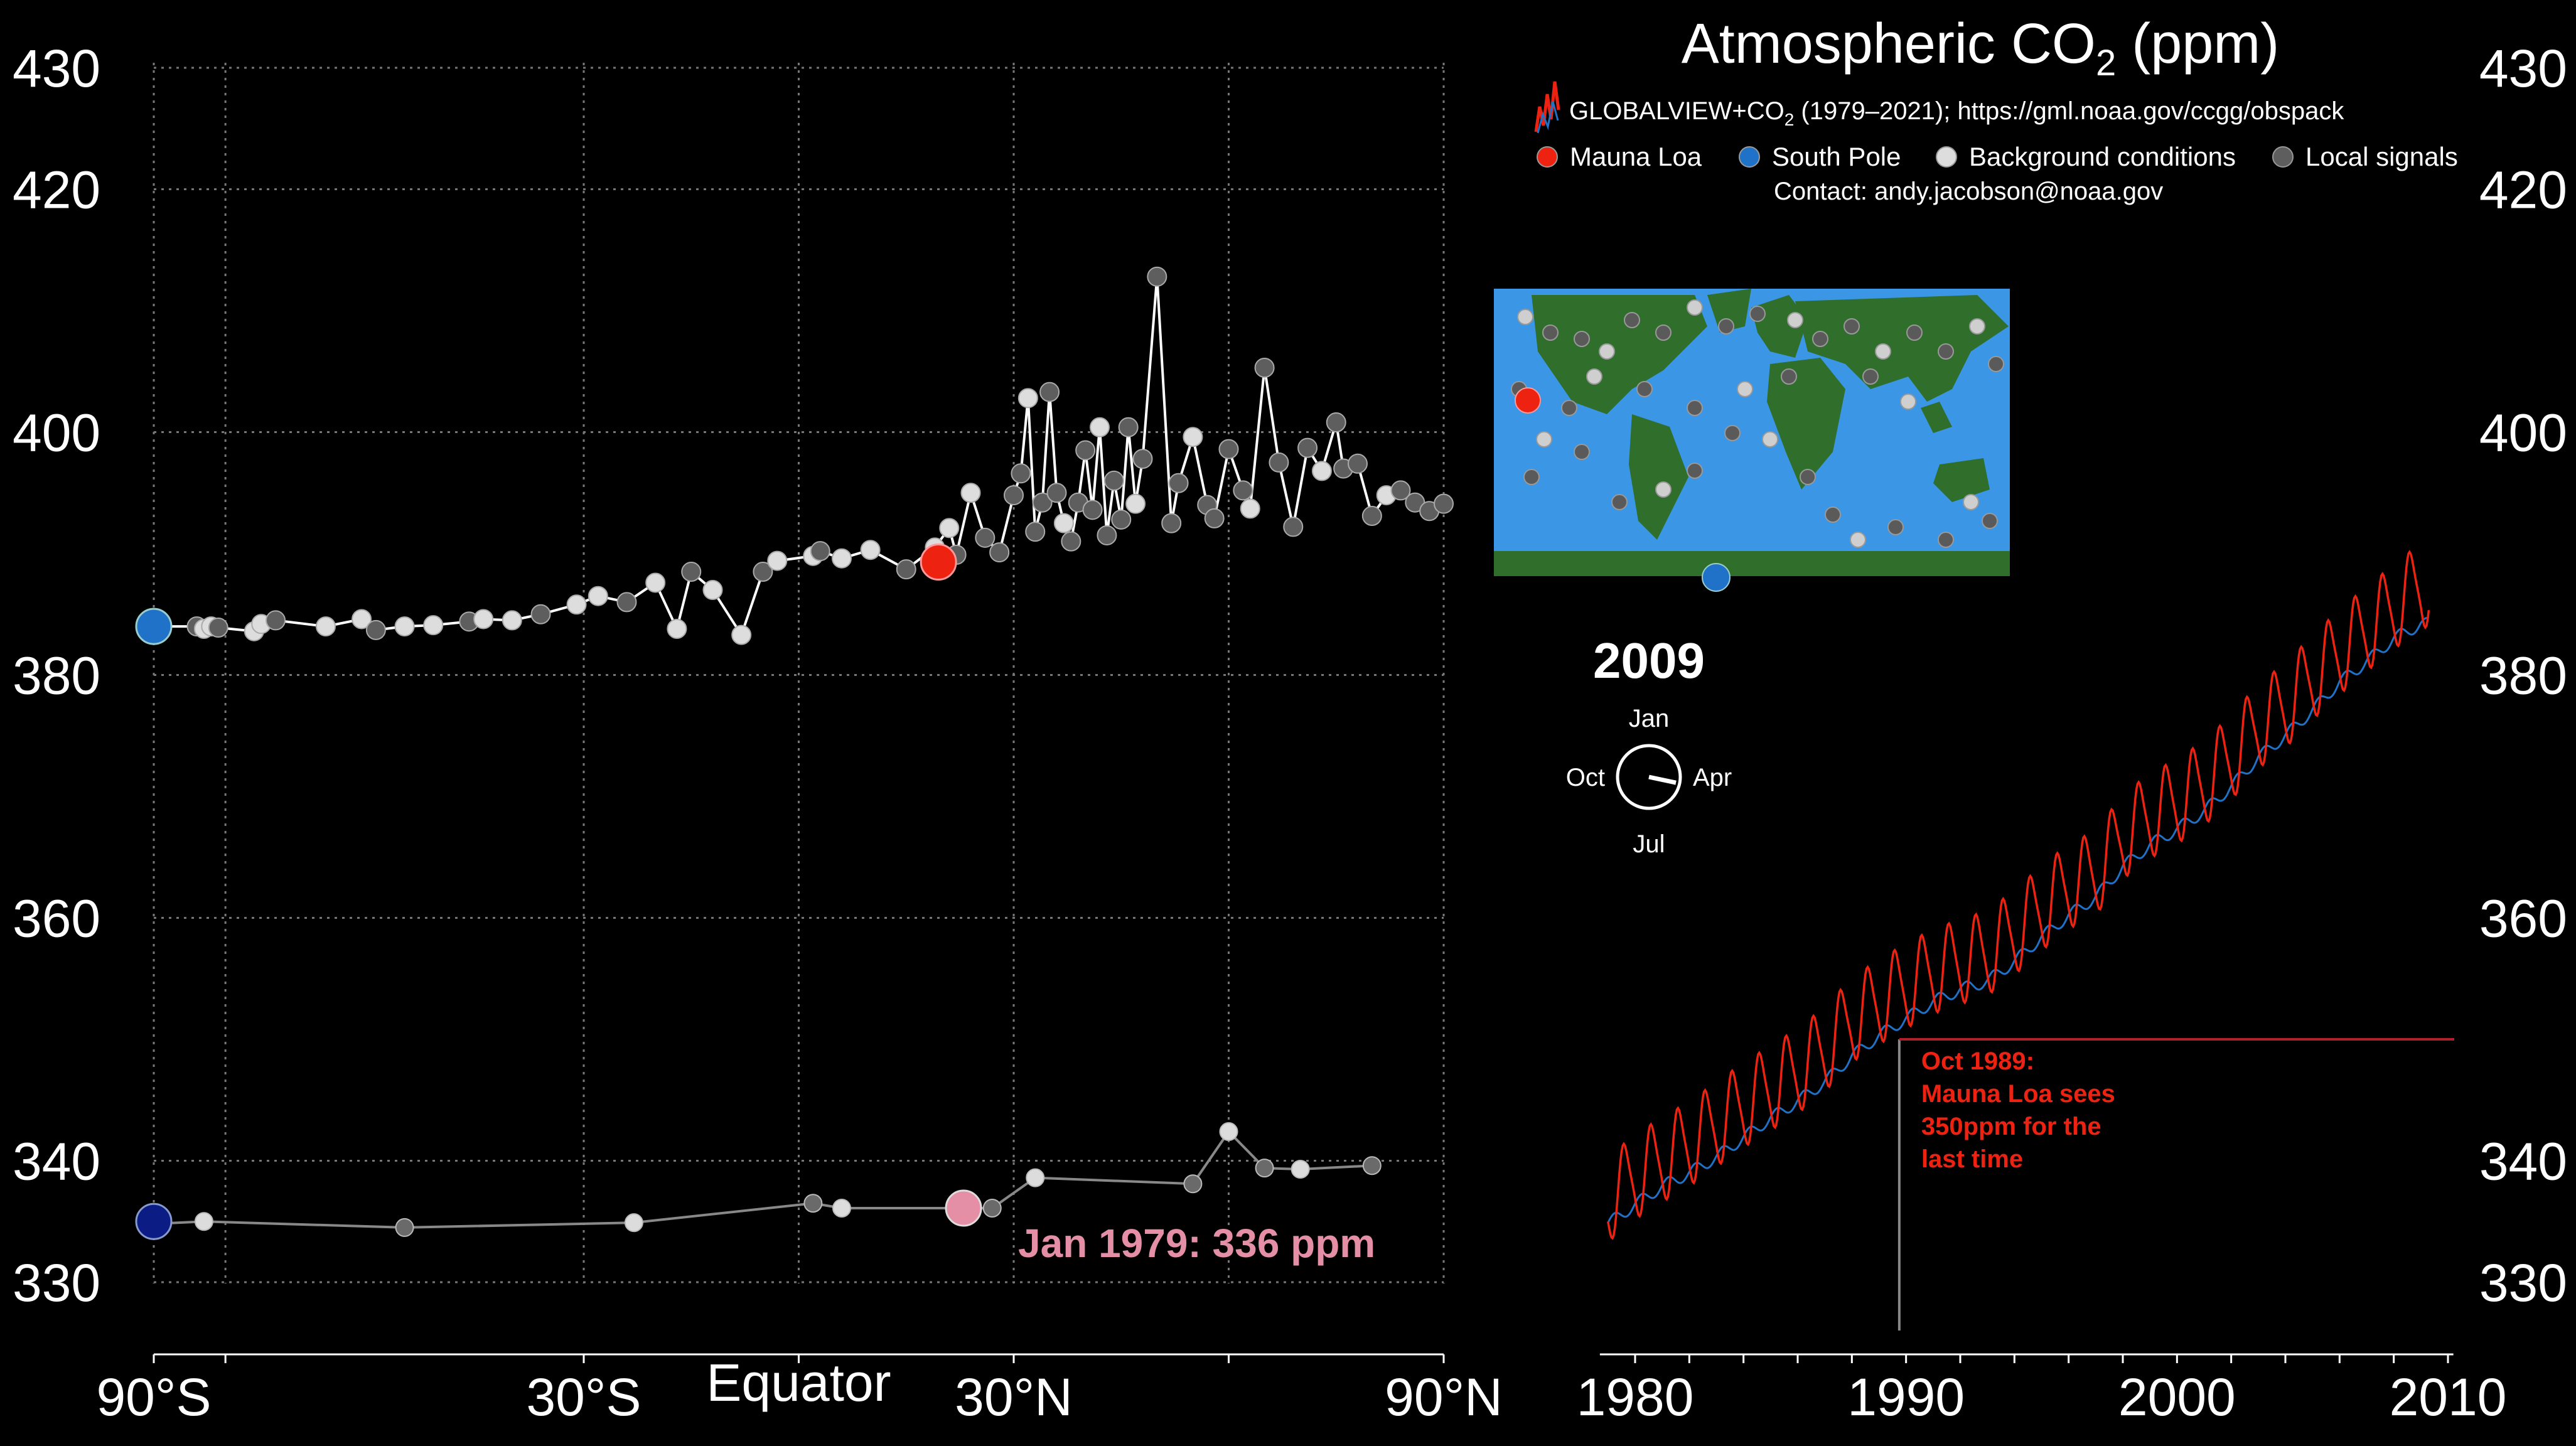 The height and width of the screenshot is (1446, 2576). Describe the element at coordinates (2042, 1390) in the screenshot. I see `time-x-axis: 1980 1990 2000 2010` at that location.